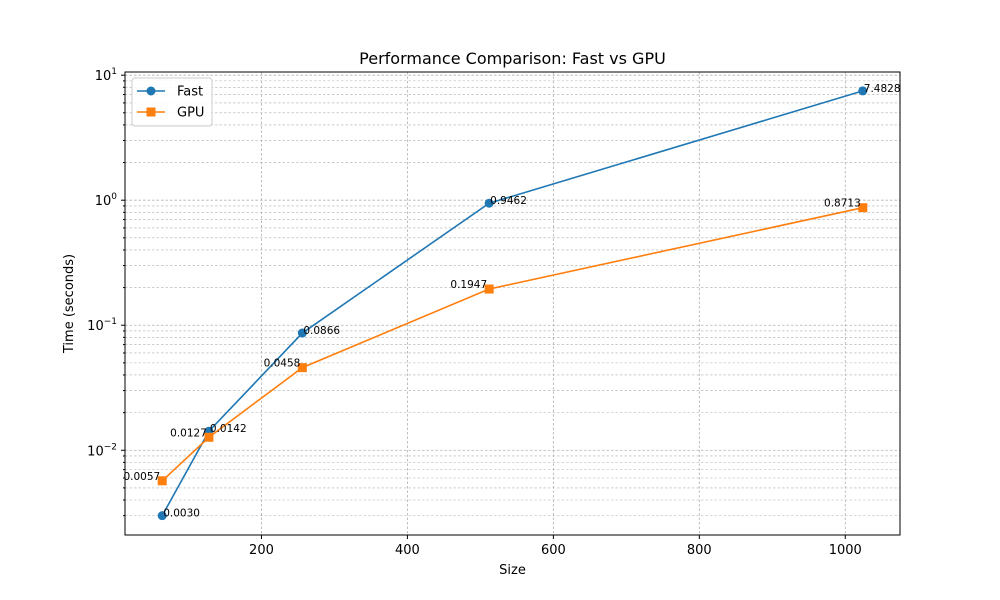 Image resolution: width=1000 pixels, height=600 pixels. Describe the element at coordinates (842, 204) in the screenshot. I see `data-label-gpu: 0.8713` at that location.